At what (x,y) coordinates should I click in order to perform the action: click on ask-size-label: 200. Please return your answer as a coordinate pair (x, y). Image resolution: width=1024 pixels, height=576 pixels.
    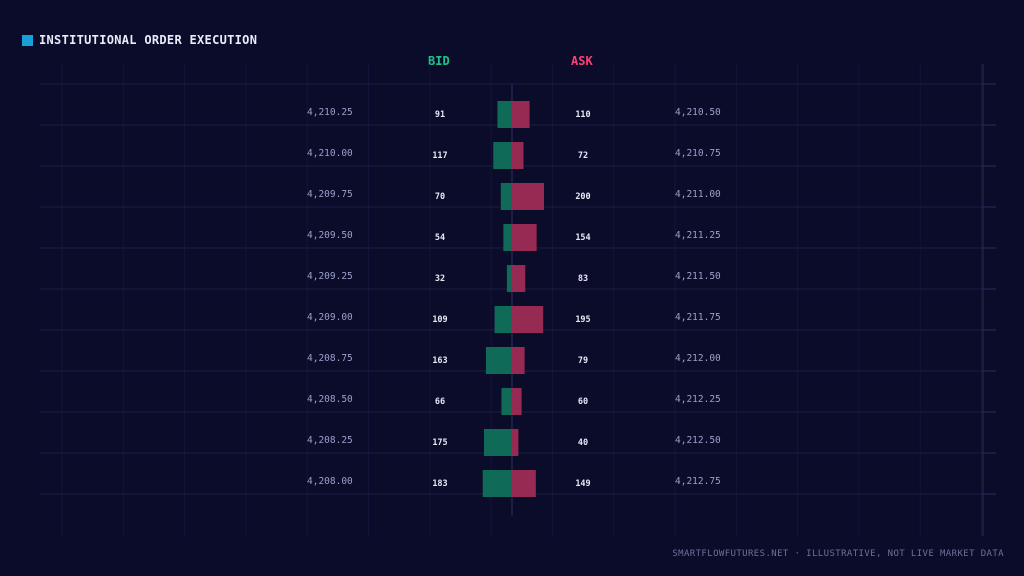
    Looking at the image, I should click on (582, 197).